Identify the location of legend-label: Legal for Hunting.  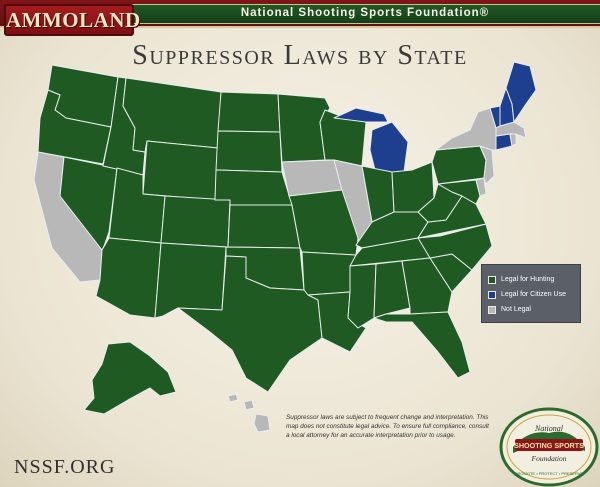
(528, 279).